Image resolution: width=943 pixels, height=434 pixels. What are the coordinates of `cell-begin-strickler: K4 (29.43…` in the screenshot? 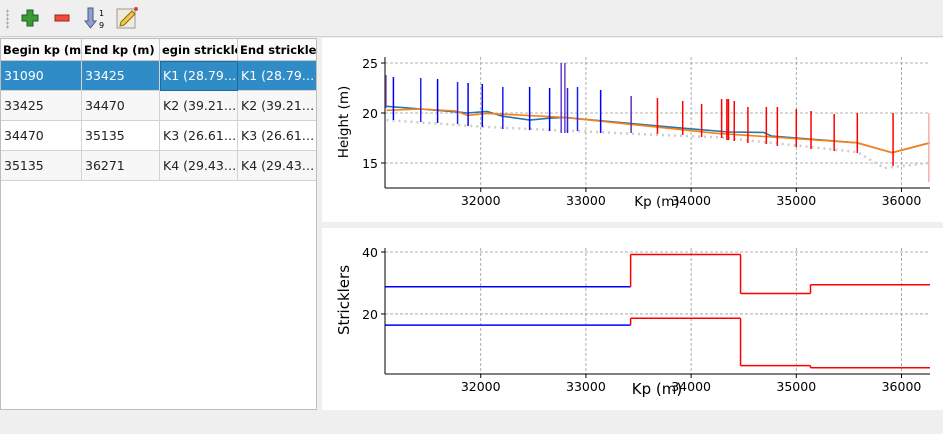 It's located at (198, 165).